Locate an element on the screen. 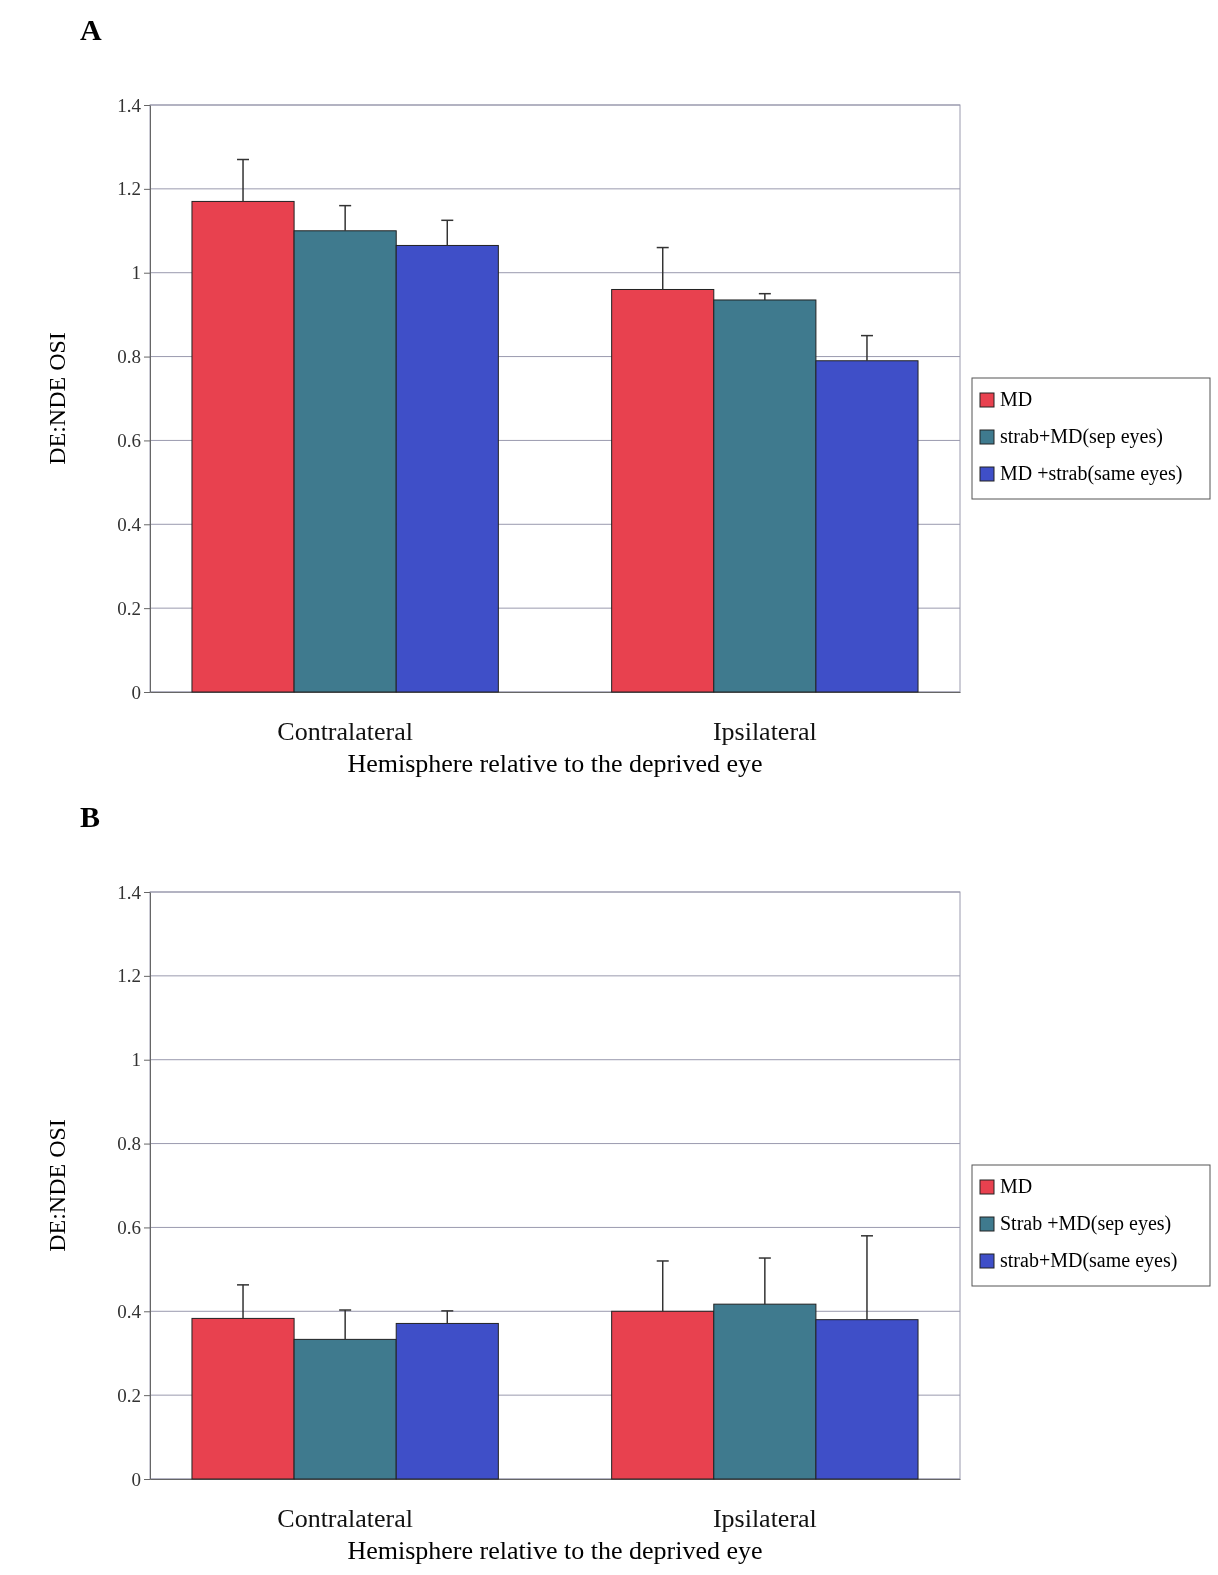  legend-label: MD +strab(same eyes) is located at coordinates (1091, 473).